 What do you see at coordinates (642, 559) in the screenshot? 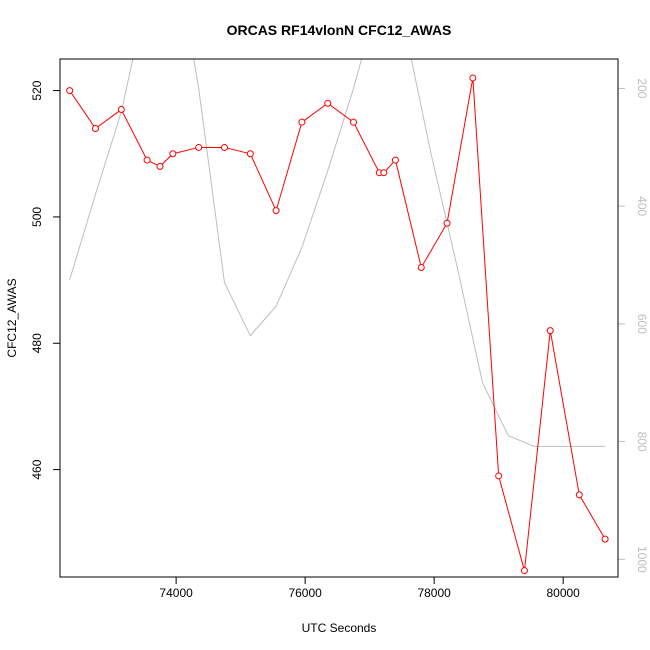
I see `y2-tick-label: 1000` at bounding box center [642, 559].